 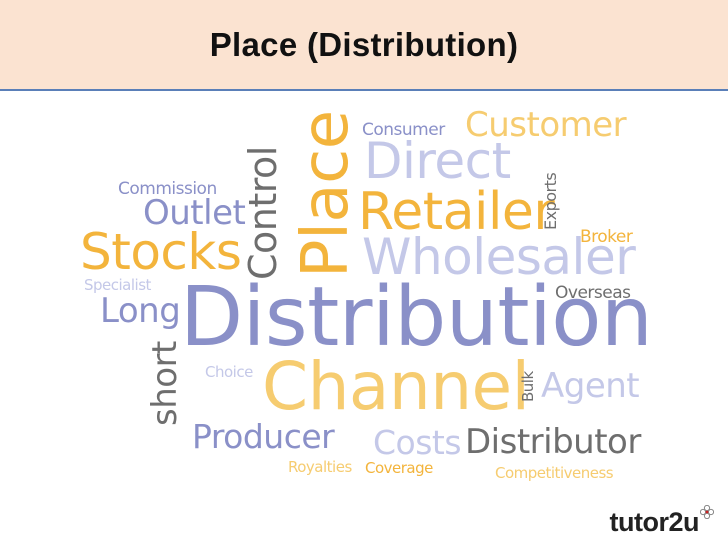 I want to click on word-control: Control, so click(x=263, y=213).